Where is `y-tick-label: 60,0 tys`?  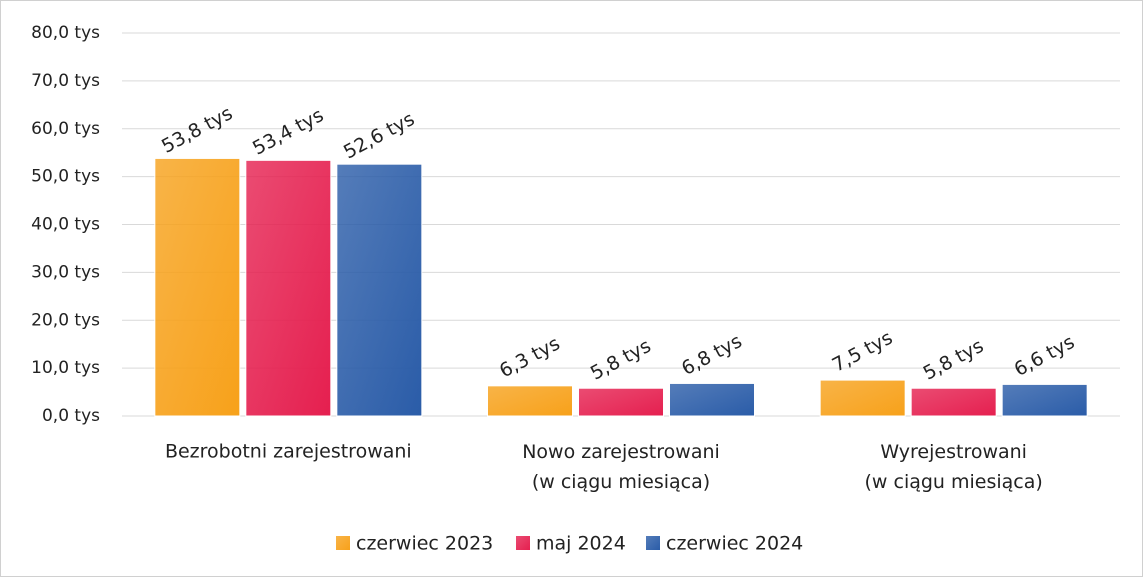
y-tick-label: 60,0 tys is located at coordinates (65, 129).